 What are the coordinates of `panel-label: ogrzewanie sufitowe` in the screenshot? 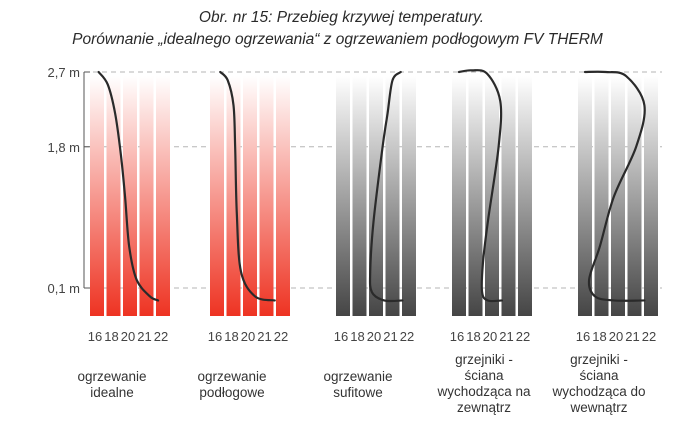 It's located at (358, 384).